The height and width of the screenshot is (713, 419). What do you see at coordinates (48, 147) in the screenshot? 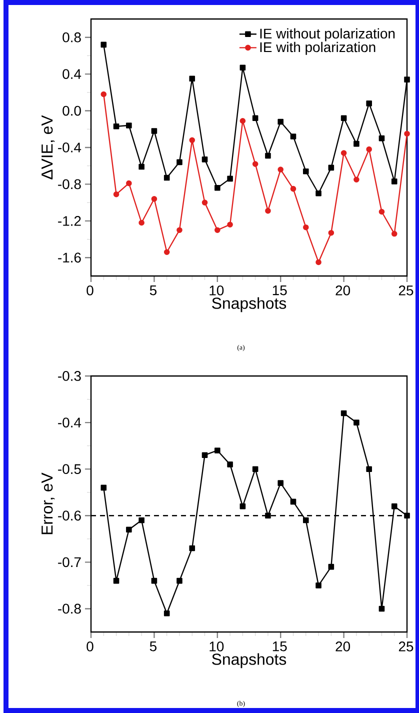
I see `y-axis-title: ΔVIE, eV` at bounding box center [48, 147].